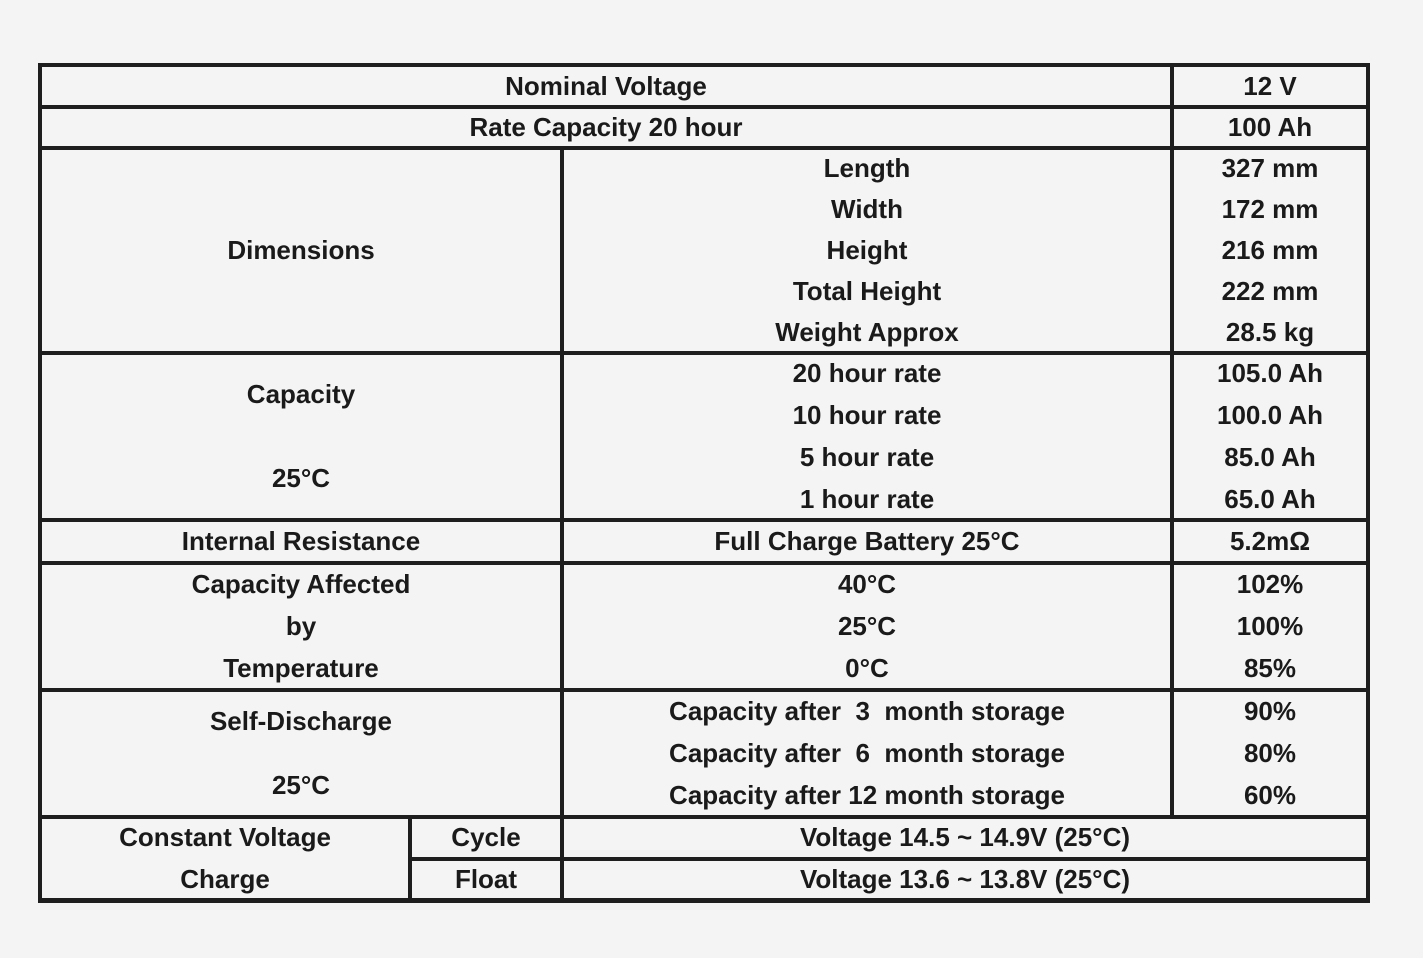  What do you see at coordinates (301, 394) in the screenshot?
I see `section-label: Capacity` at bounding box center [301, 394].